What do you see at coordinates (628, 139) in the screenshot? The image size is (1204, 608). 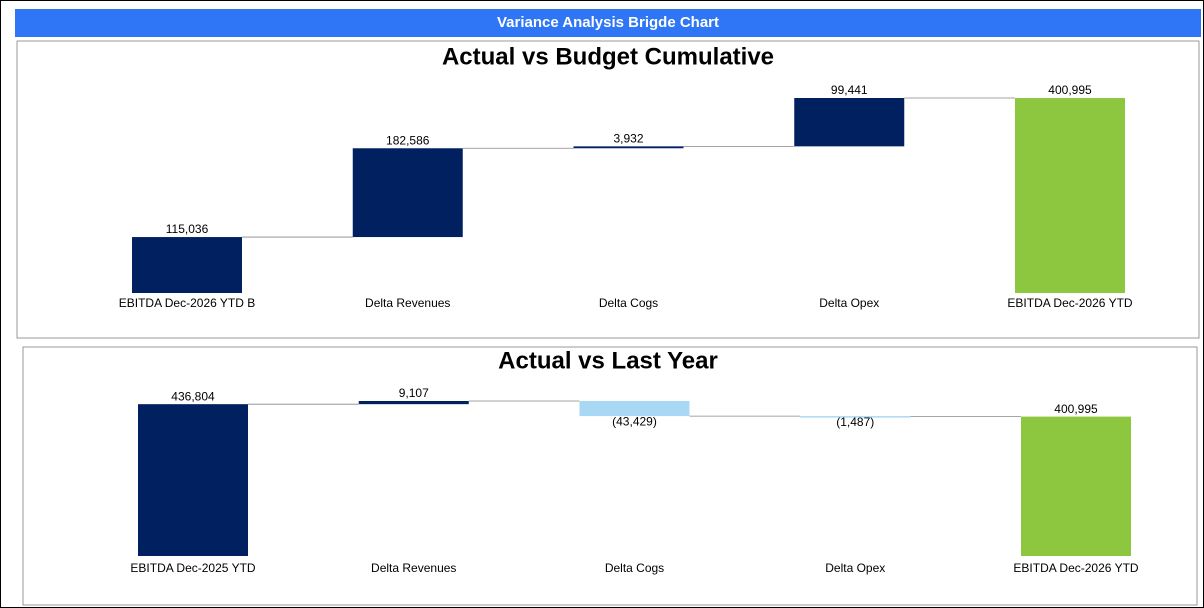 I see `value-label: 3,932` at bounding box center [628, 139].